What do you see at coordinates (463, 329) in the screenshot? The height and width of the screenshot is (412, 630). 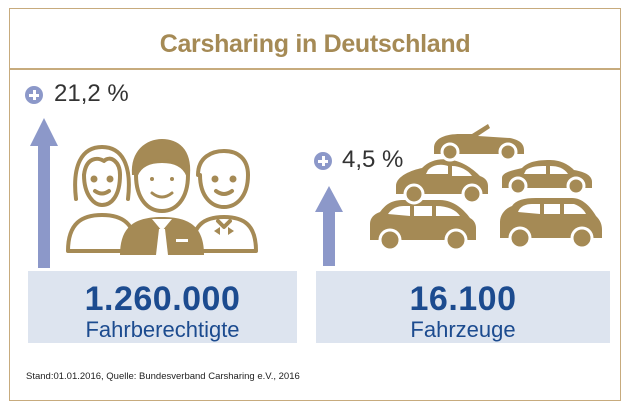 I see `right-value-label: Fahrzeuge` at bounding box center [463, 329].